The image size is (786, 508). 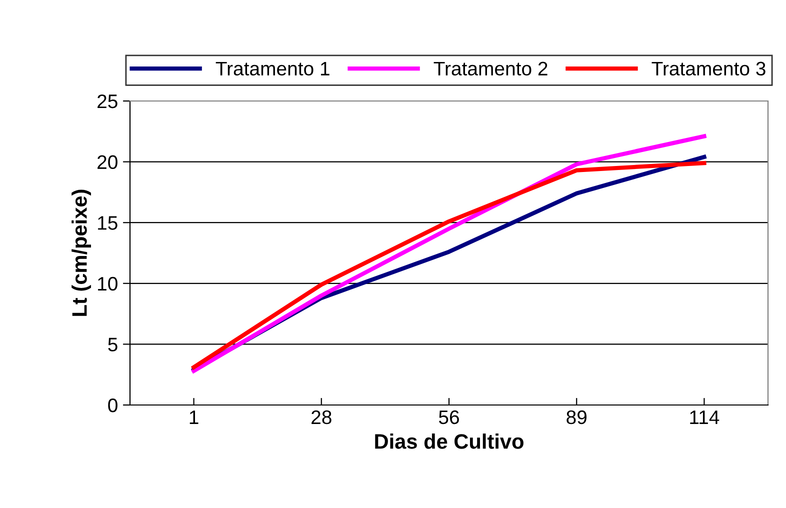 I want to click on x-axis-title: Dias de Cultivo, so click(x=449, y=441).